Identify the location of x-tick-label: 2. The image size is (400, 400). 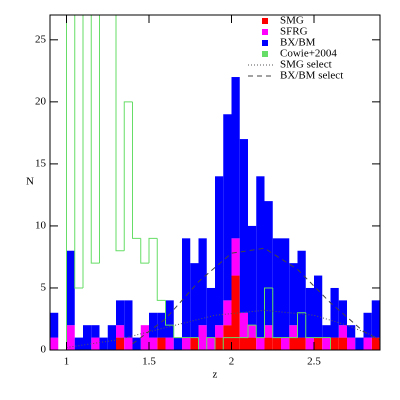
(232, 362).